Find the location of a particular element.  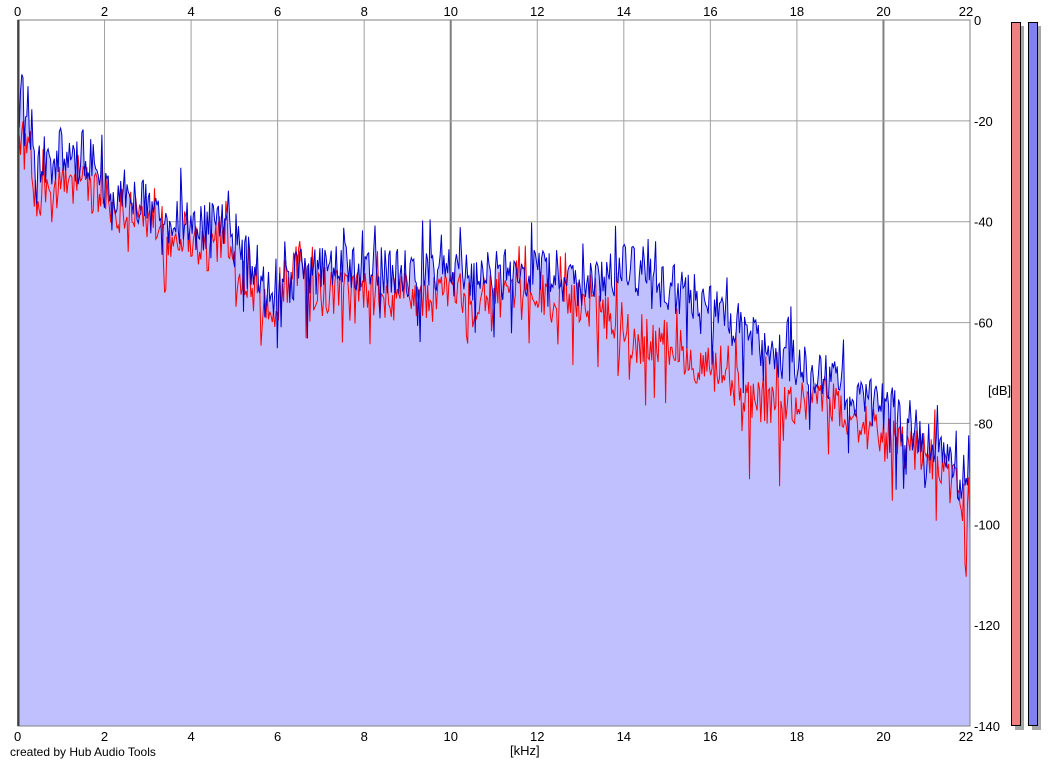

y-tick-label: -60 is located at coordinates (983, 323).